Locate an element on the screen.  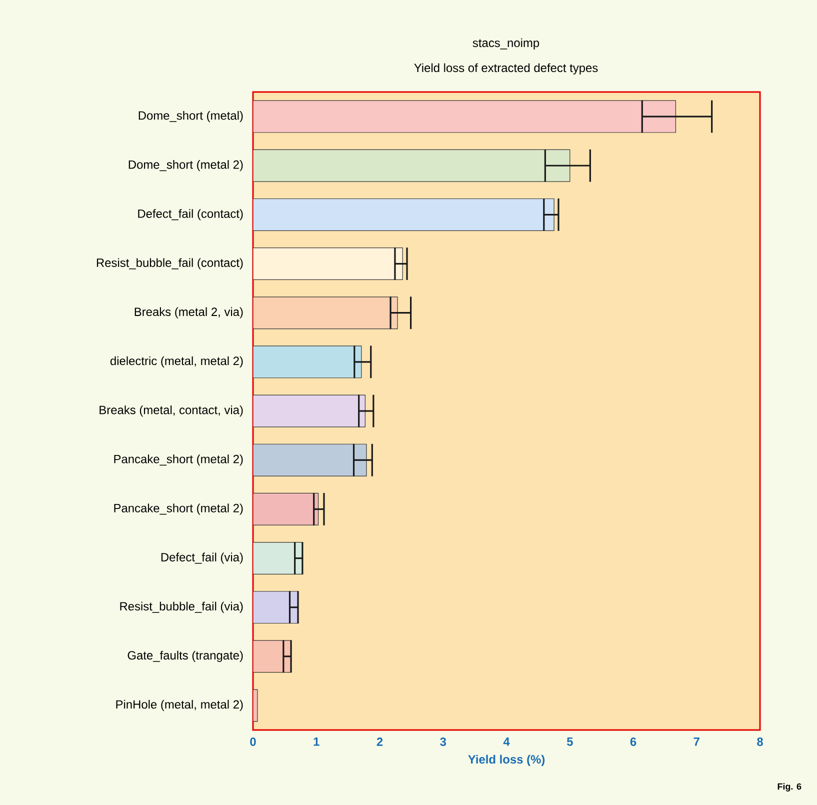
x-axis-title: Yield loss (%) is located at coordinates (506, 760).